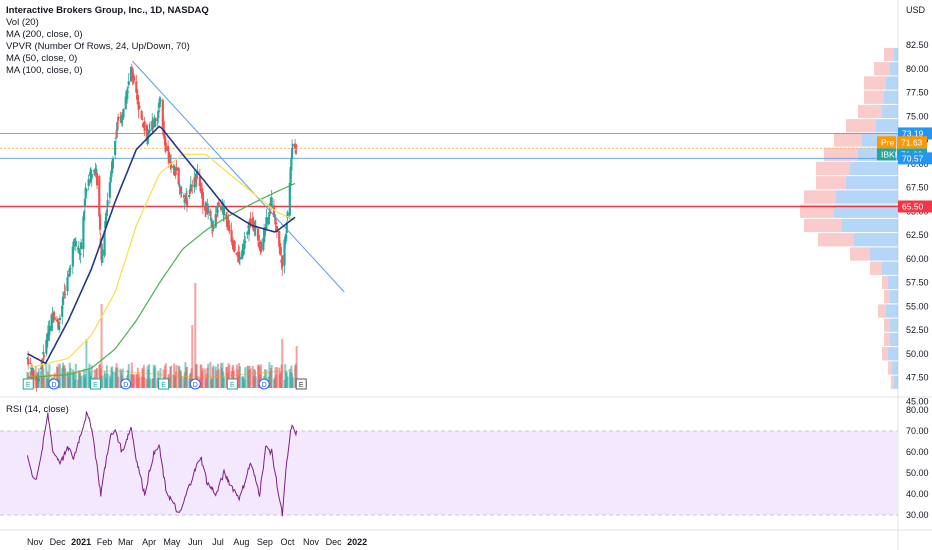 The height and width of the screenshot is (550, 932). Describe the element at coordinates (35, 542) in the screenshot. I see `time-tick-label: Nov` at that location.